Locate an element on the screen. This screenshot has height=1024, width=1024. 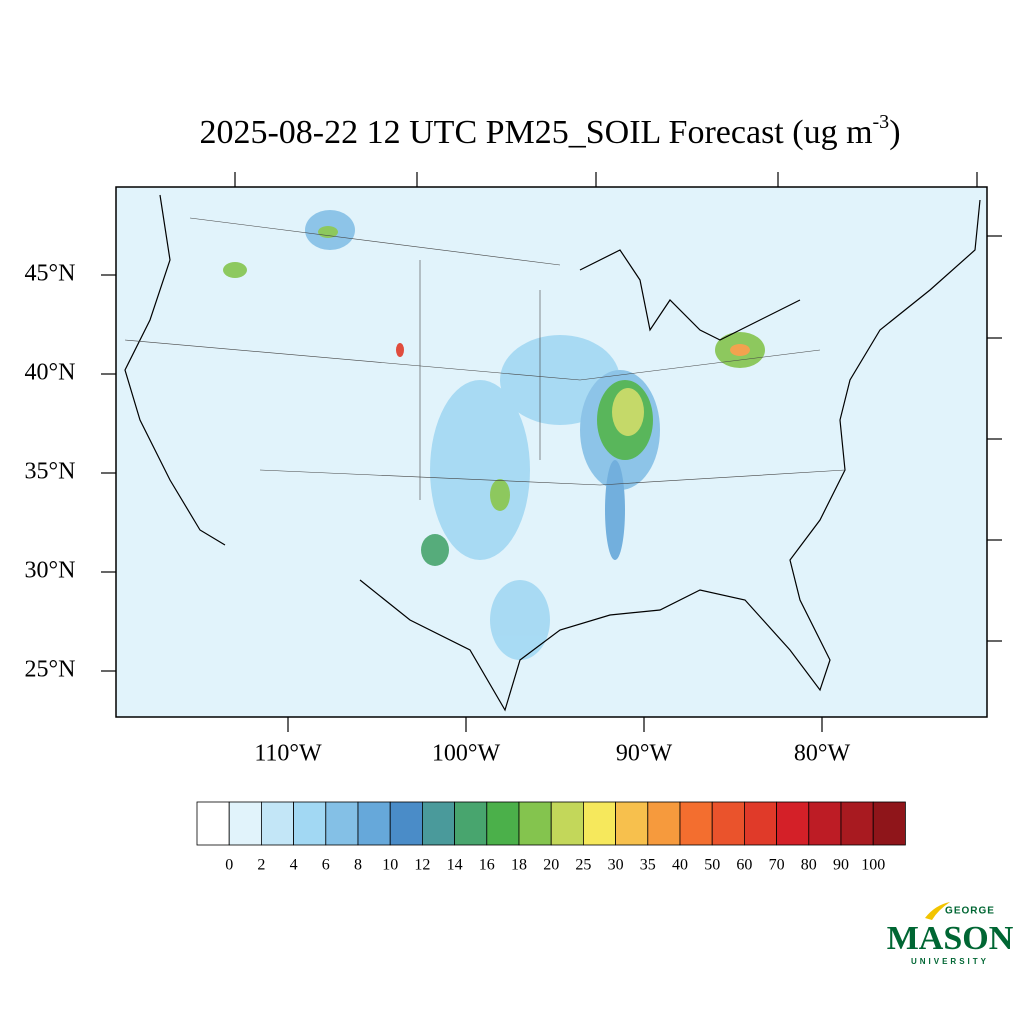
lat-label: 45°N is located at coordinates (50, 274).